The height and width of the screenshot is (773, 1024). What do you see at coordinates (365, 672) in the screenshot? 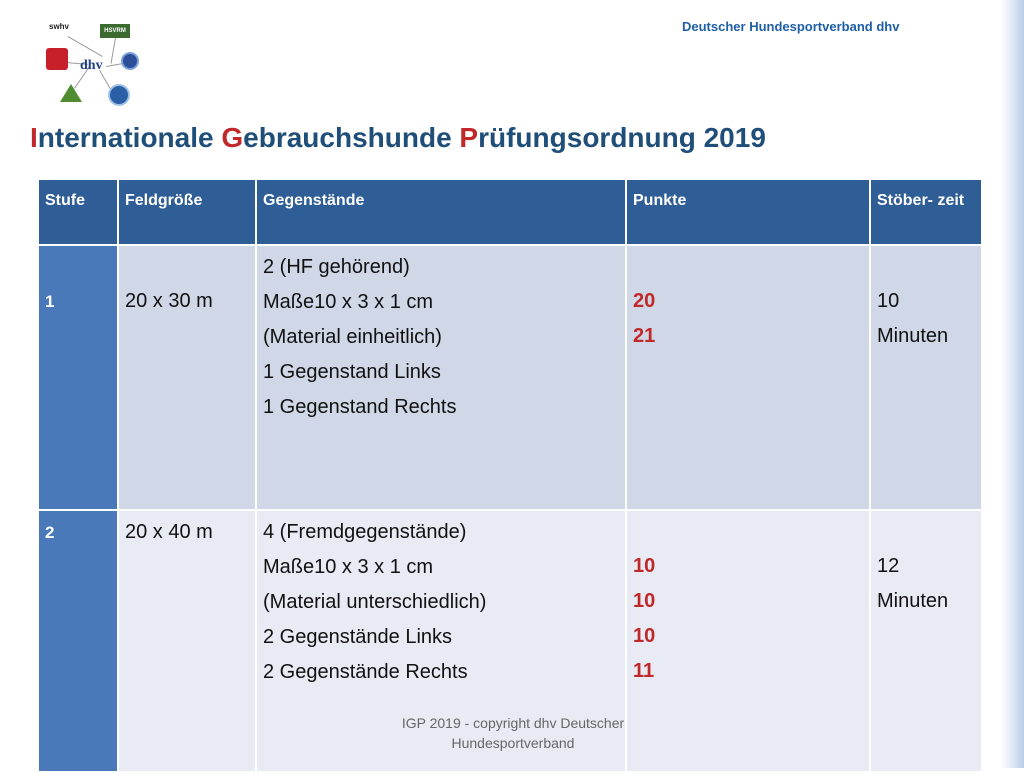
I see `gegenstaende-line: 2 Gegenstände Rechts` at bounding box center [365, 672].